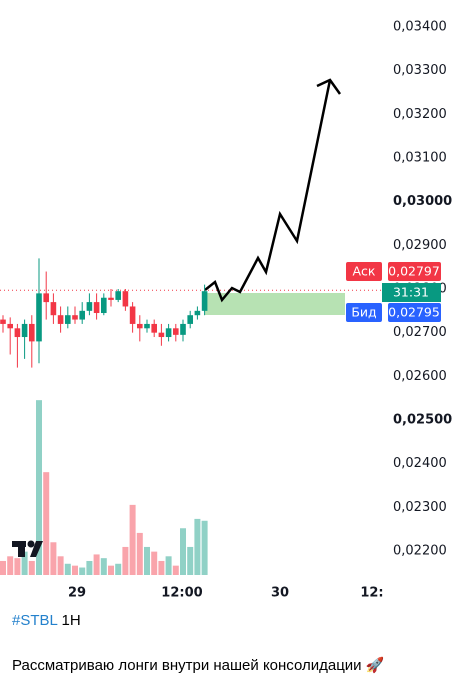 Image resolution: width=465 pixels, height=681 pixels. I want to click on tv-logo, so click(27, 548).